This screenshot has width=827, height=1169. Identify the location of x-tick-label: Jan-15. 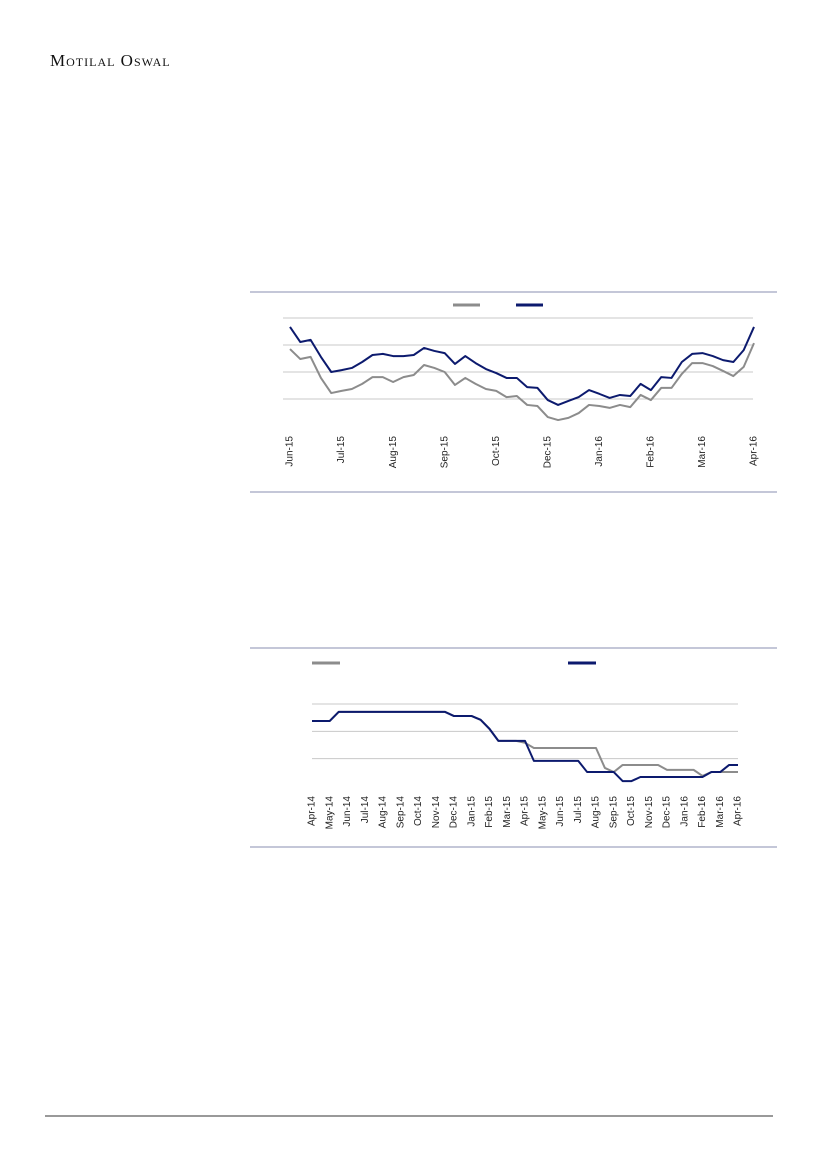
(471, 811).